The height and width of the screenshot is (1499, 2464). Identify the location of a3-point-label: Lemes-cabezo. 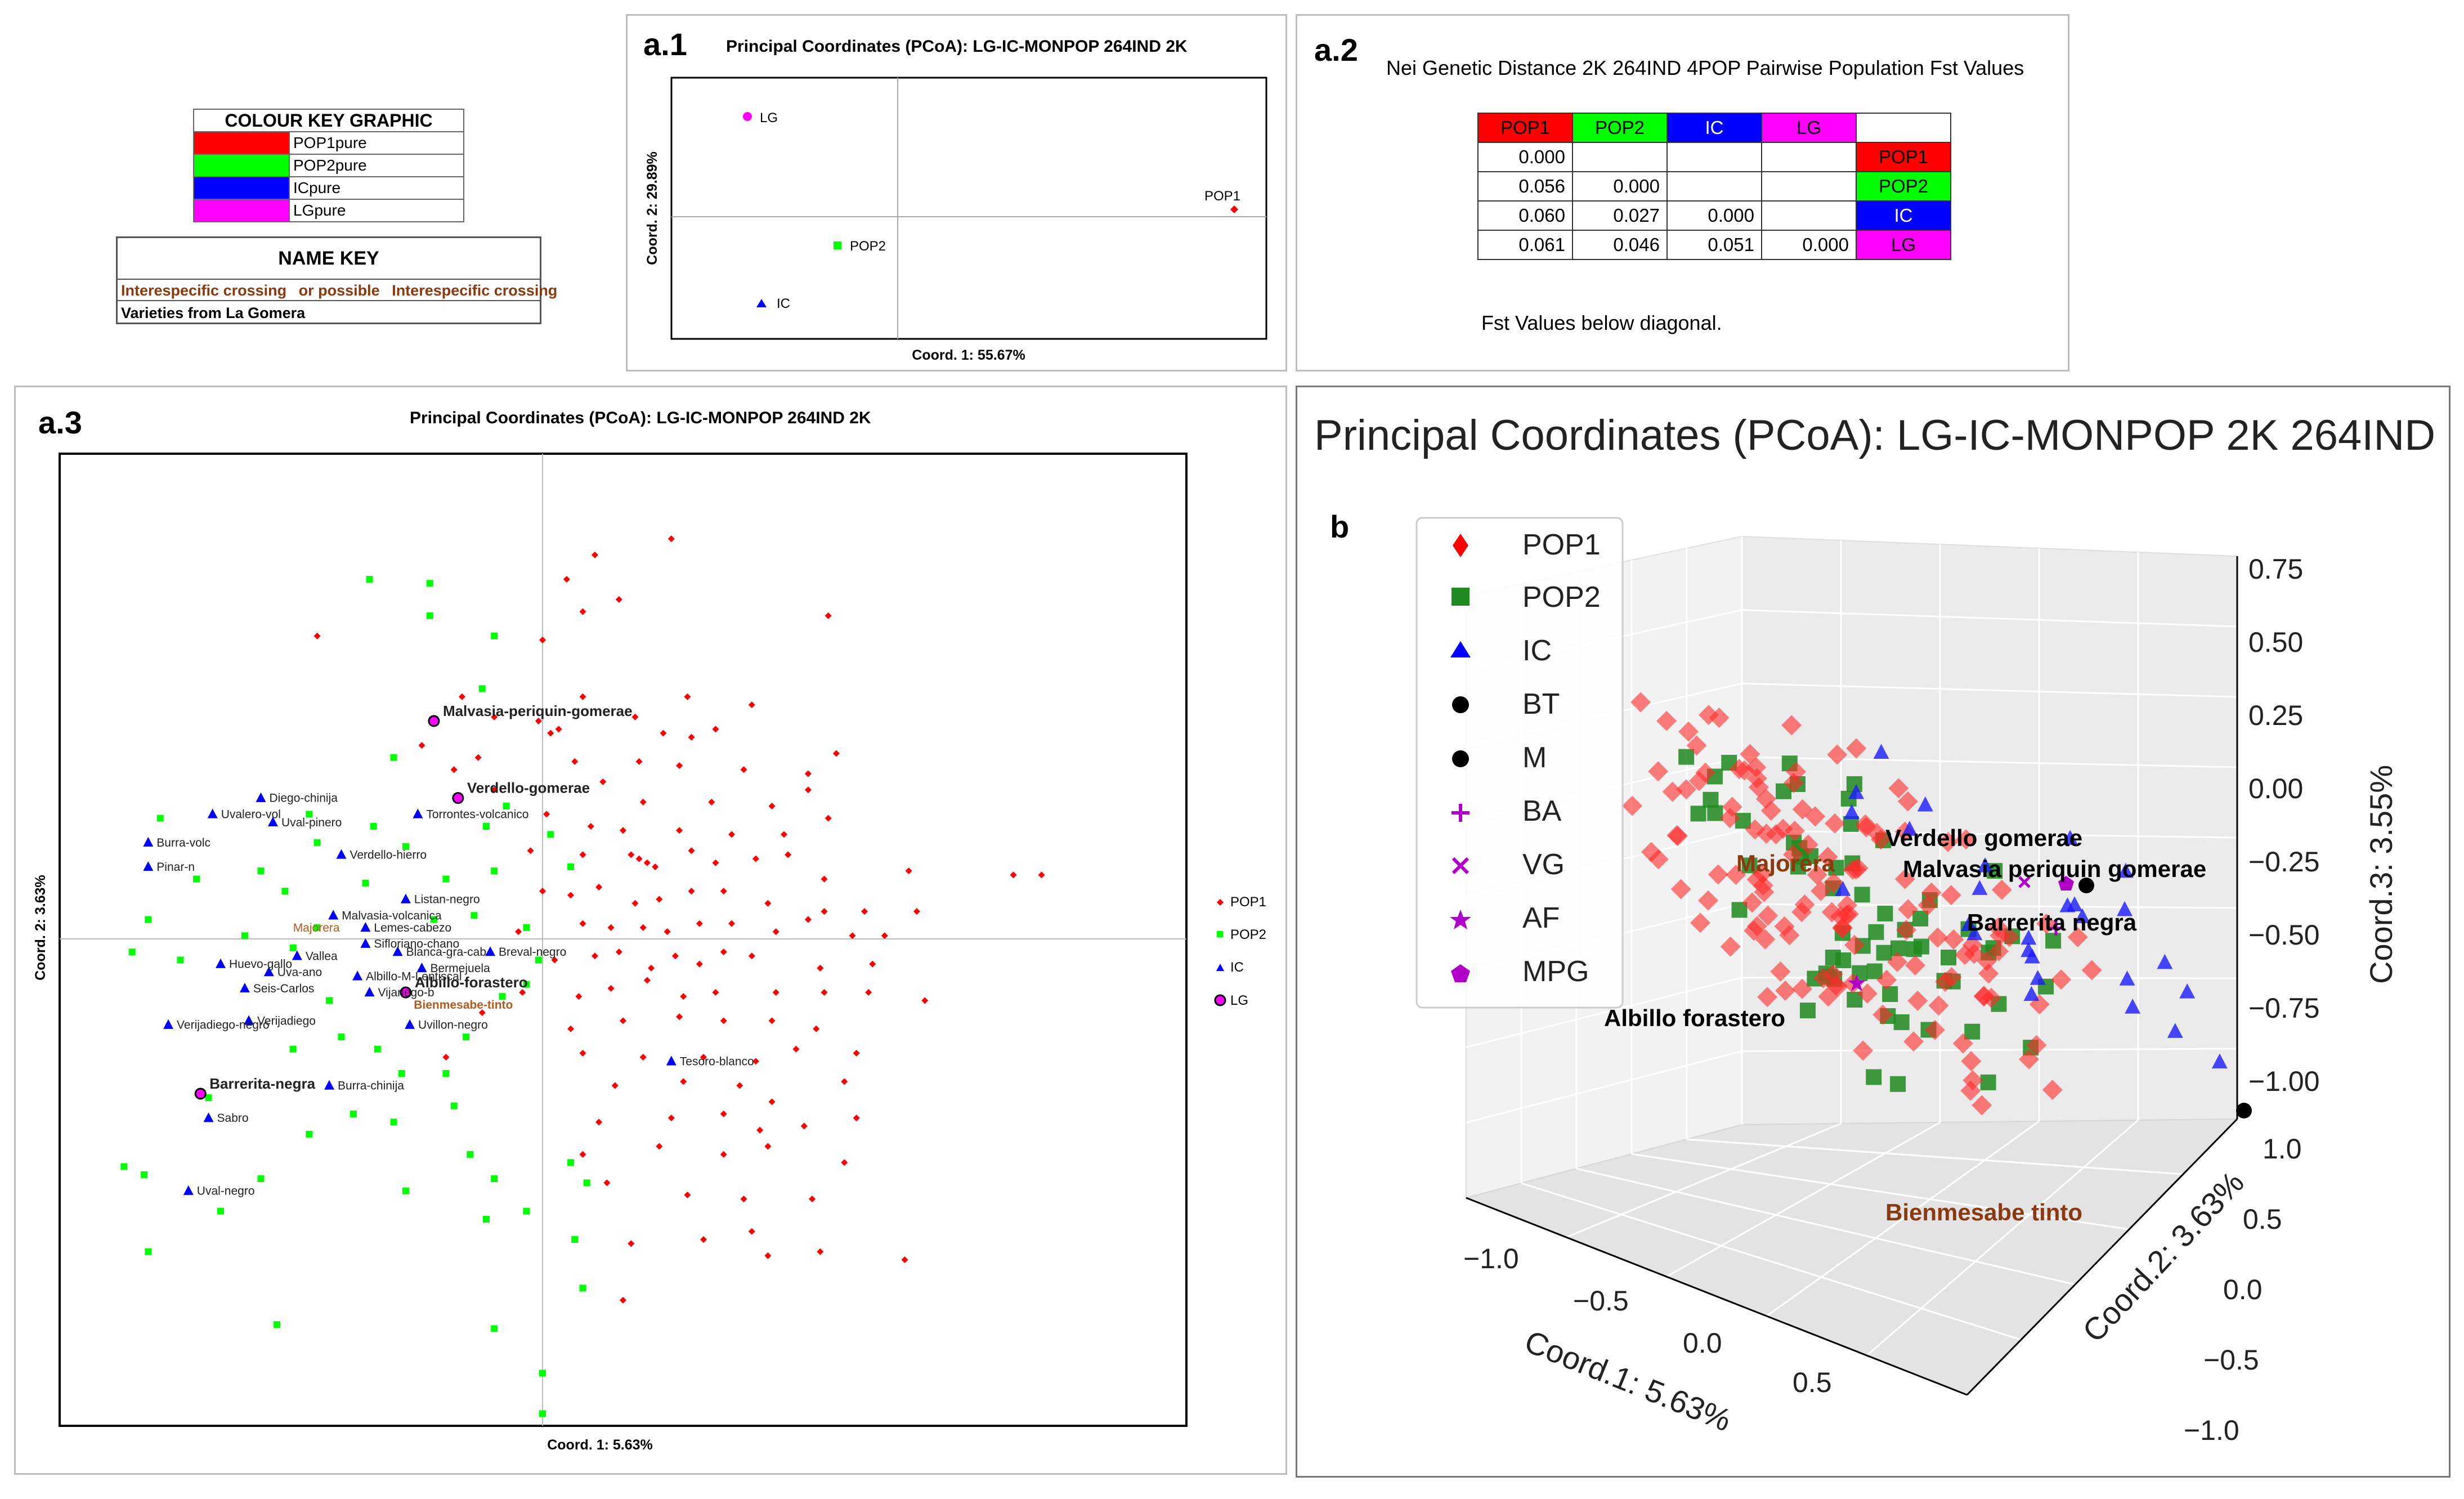
(412, 928).